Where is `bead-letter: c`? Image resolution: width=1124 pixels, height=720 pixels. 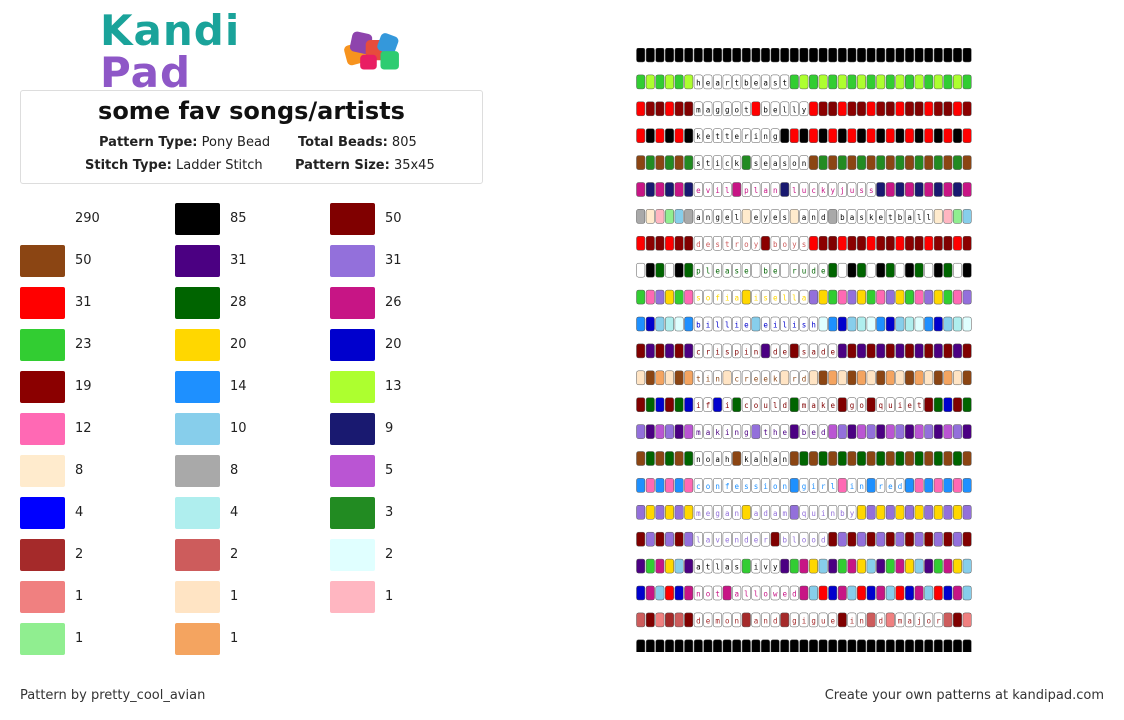
bead-letter: c is located at coordinates (813, 190).